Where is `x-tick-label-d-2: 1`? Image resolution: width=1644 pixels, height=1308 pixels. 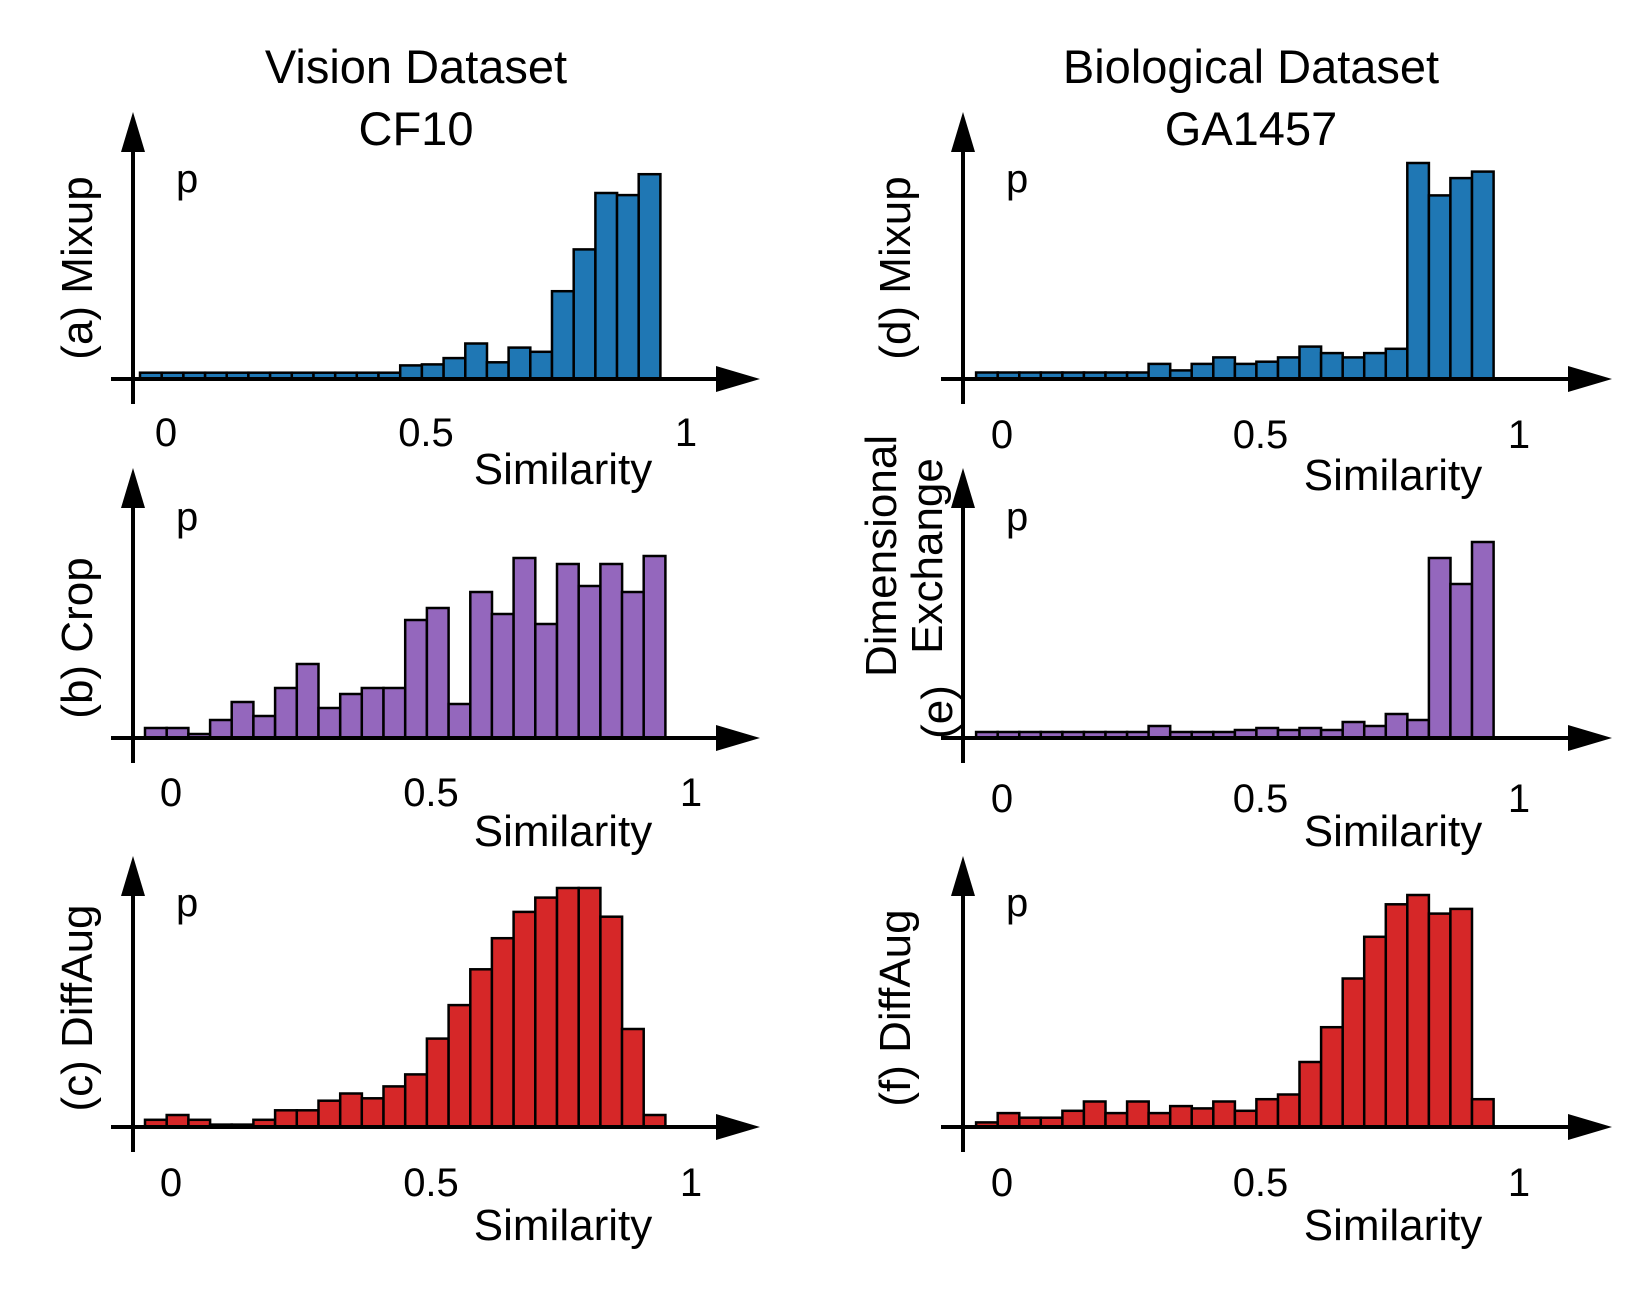 x-tick-label-d-2: 1 is located at coordinates (1519, 435).